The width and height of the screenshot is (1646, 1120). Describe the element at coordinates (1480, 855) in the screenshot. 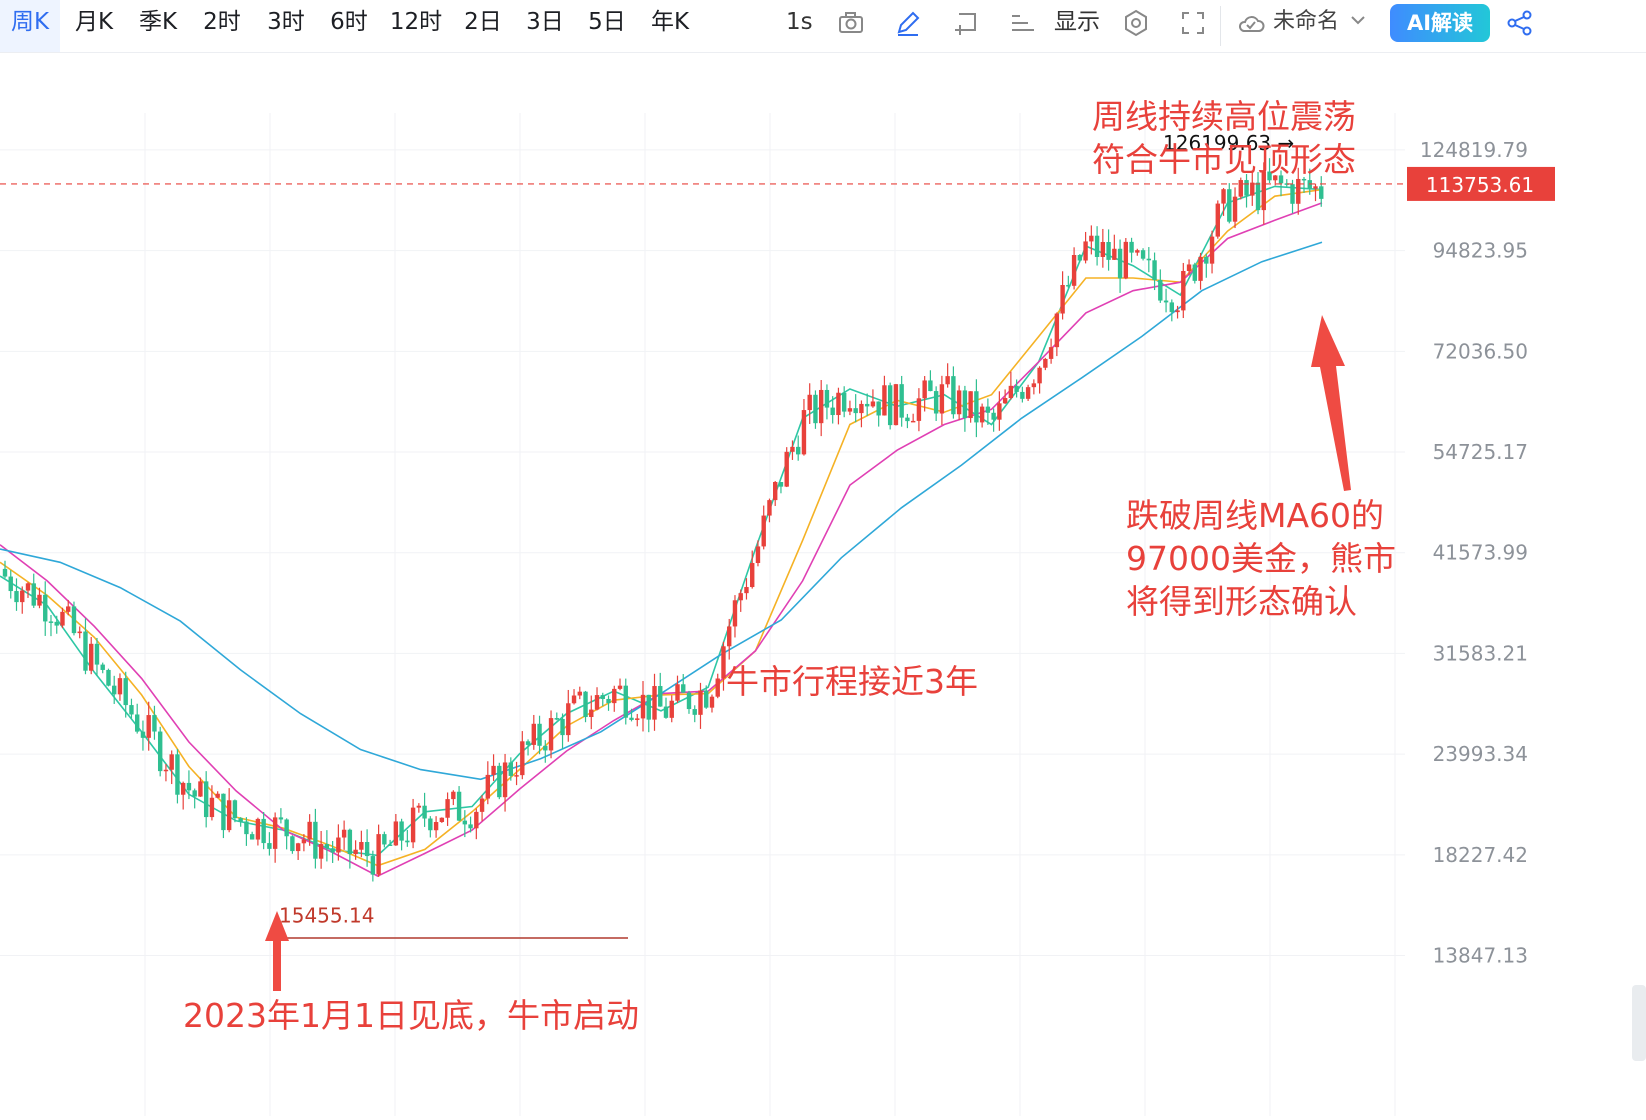

I see `price-axis-tick: 18227.42` at that location.